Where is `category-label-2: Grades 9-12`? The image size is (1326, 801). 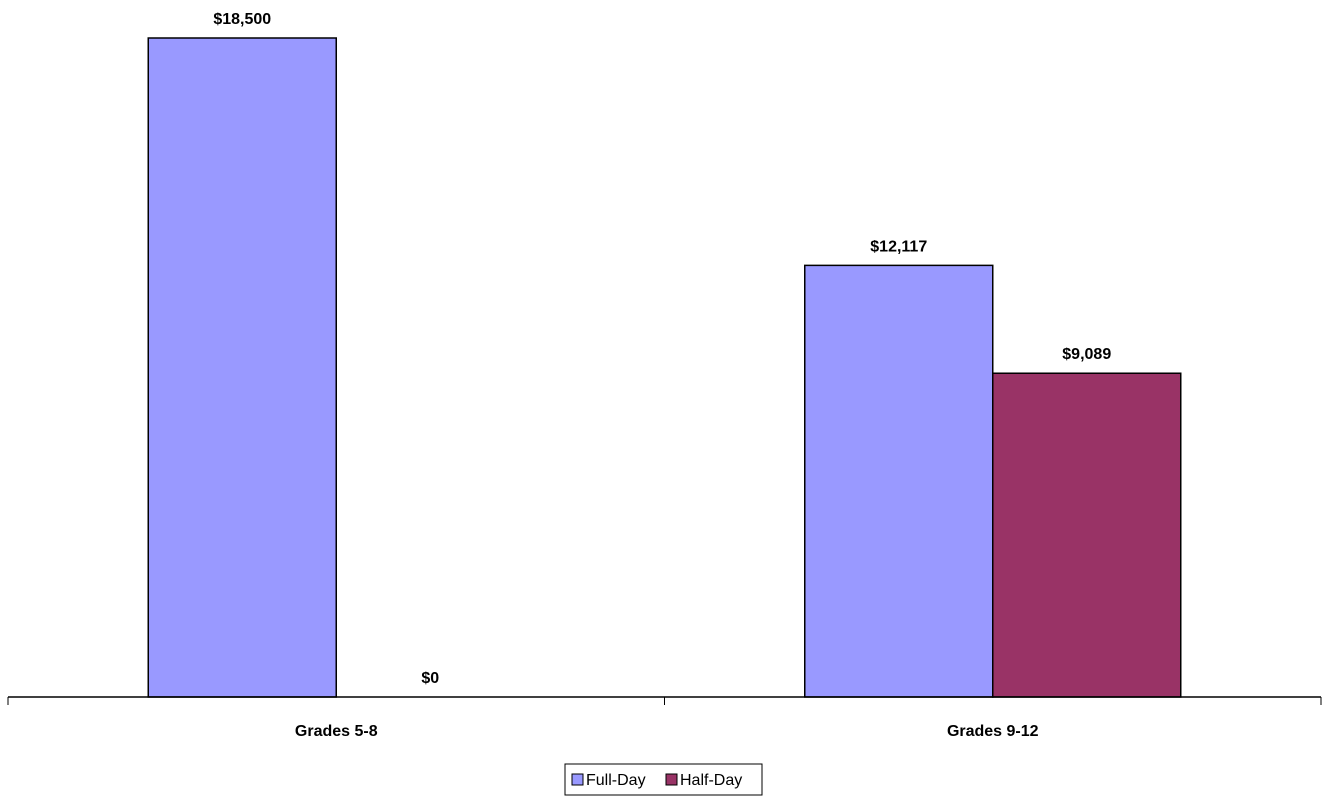
category-label-2: Grades 9-12 is located at coordinates (993, 731).